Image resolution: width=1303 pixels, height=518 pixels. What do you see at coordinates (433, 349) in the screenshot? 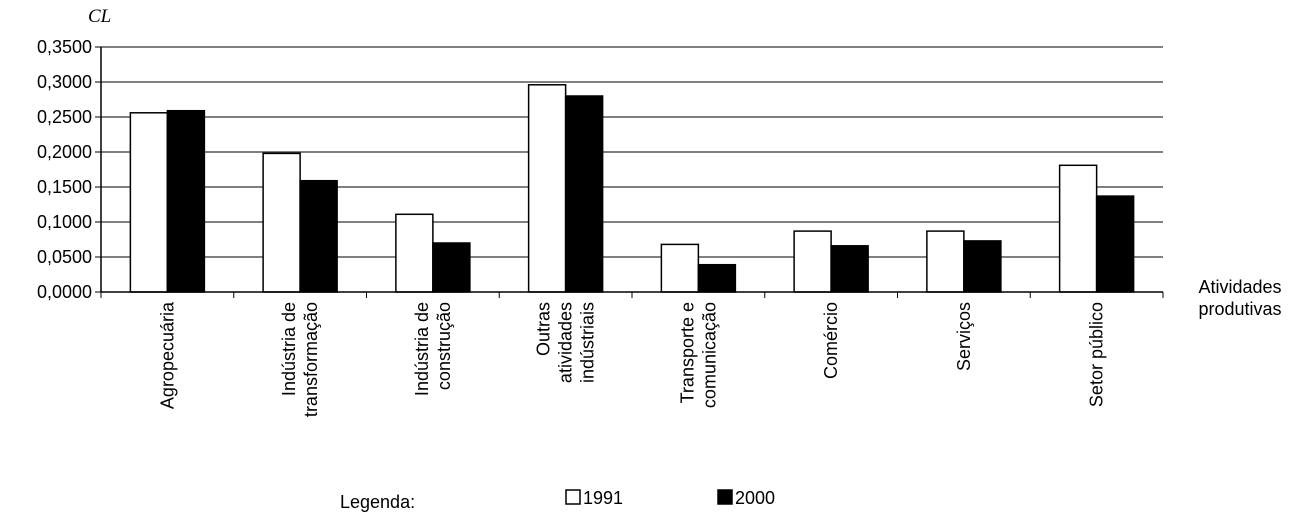
I see `category-label: Indústria de construção` at bounding box center [433, 349].